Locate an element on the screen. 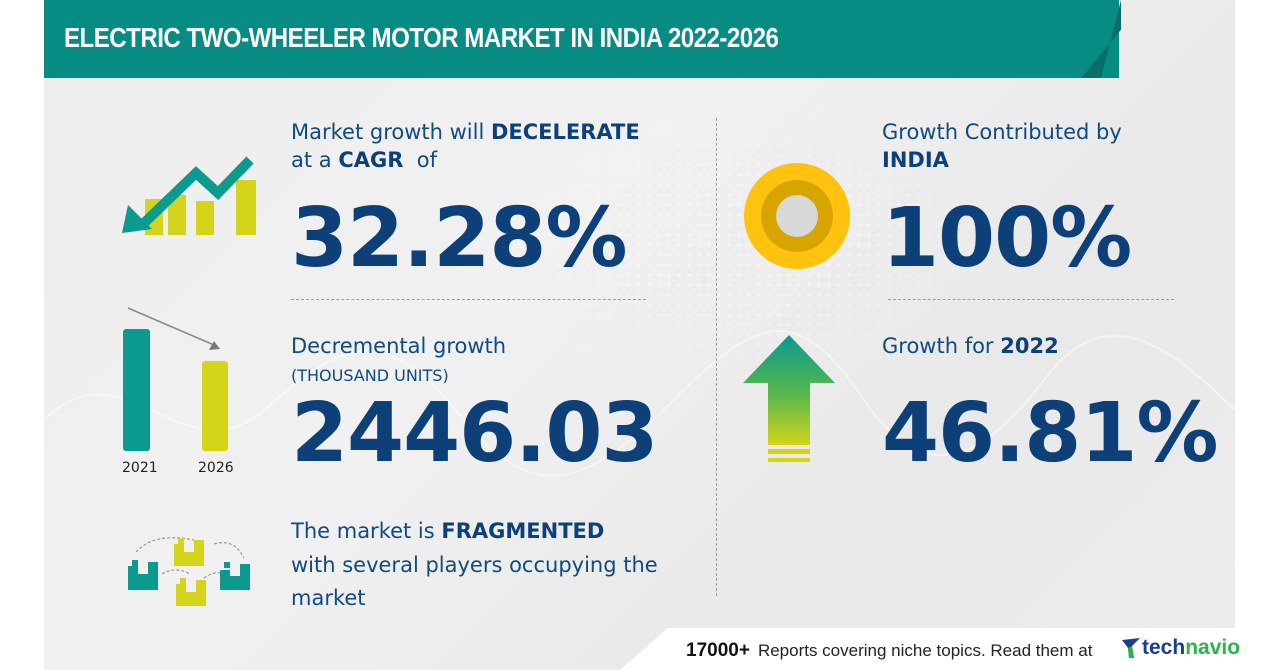 The width and height of the screenshot is (1279, 670). decremental-growth-value: 2446.03 is located at coordinates (474, 433).